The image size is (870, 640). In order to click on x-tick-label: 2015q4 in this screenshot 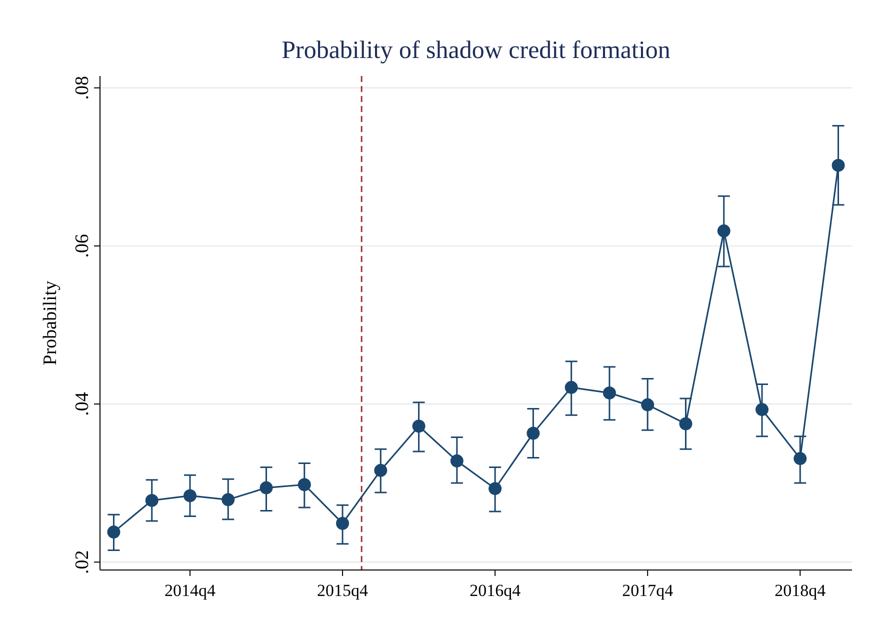, I will do `click(343, 590)`.